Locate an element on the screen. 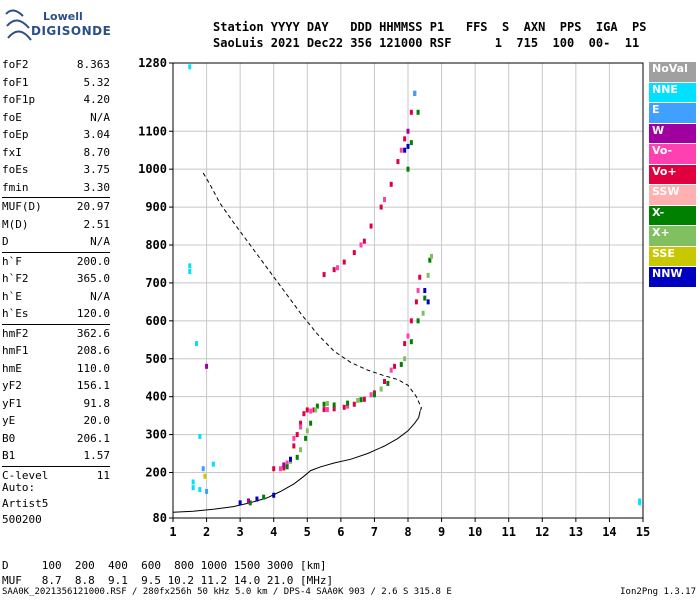 The width and height of the screenshot is (700, 600). param-value: 3.75 is located at coordinates (97, 169).